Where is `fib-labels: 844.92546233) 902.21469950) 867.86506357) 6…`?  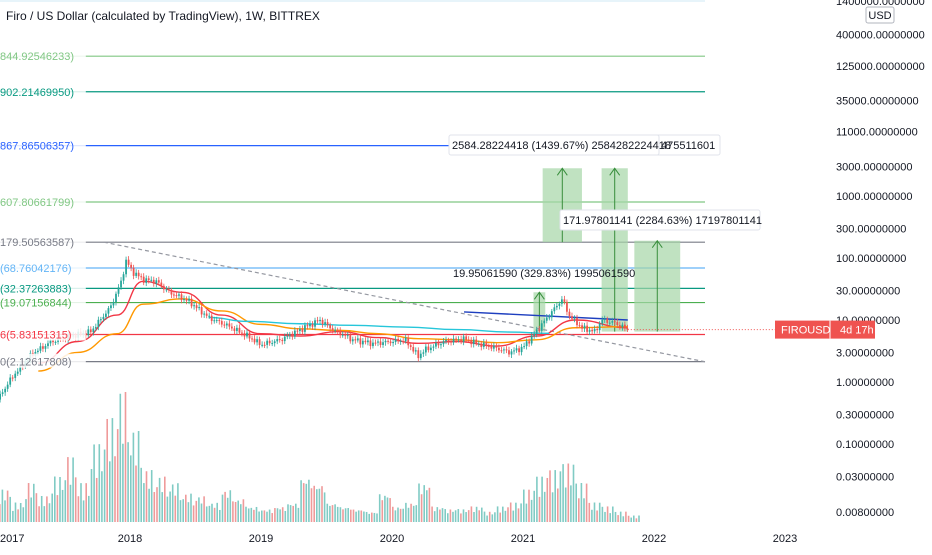
fib-labels: 844.92546233) 902.21469950) 867.86506357) 6… is located at coordinates (43, 208).